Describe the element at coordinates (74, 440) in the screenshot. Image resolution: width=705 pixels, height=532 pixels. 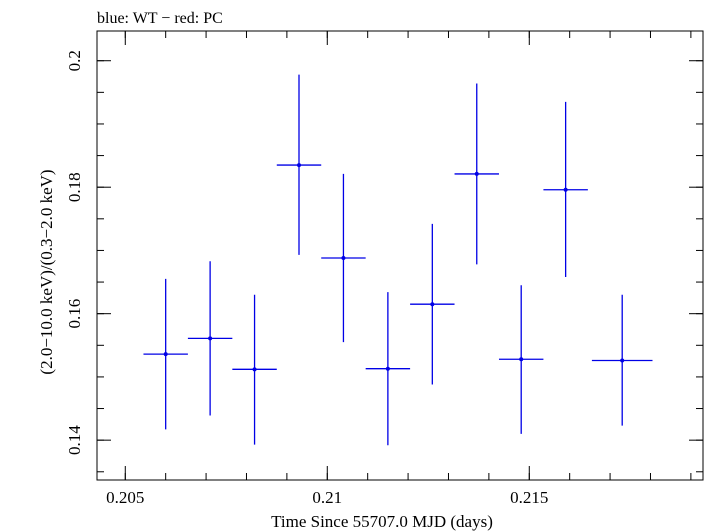
I see `y-tick-label: 0.14` at that location.